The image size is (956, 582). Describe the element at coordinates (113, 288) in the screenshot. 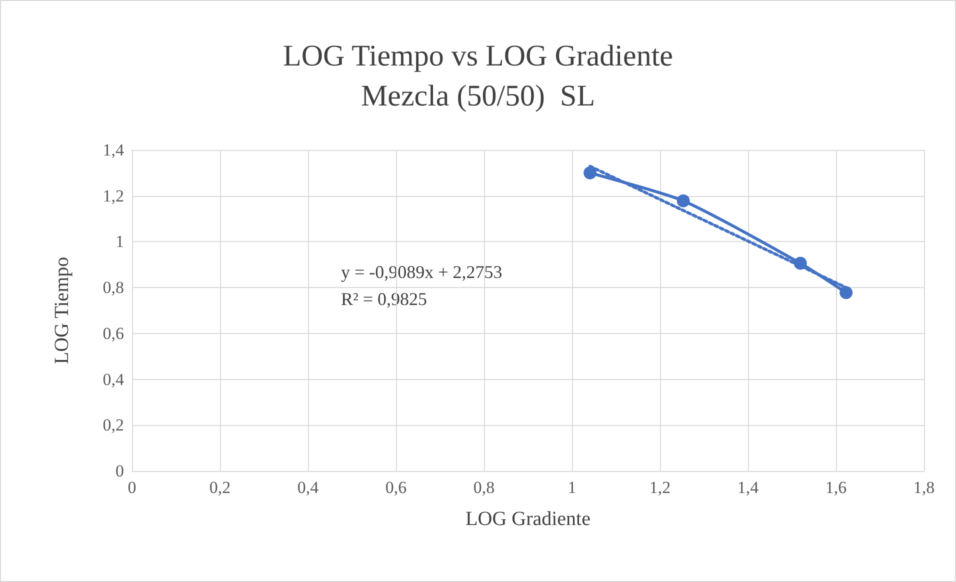

I see `y-tick-label: 0,8` at that location.